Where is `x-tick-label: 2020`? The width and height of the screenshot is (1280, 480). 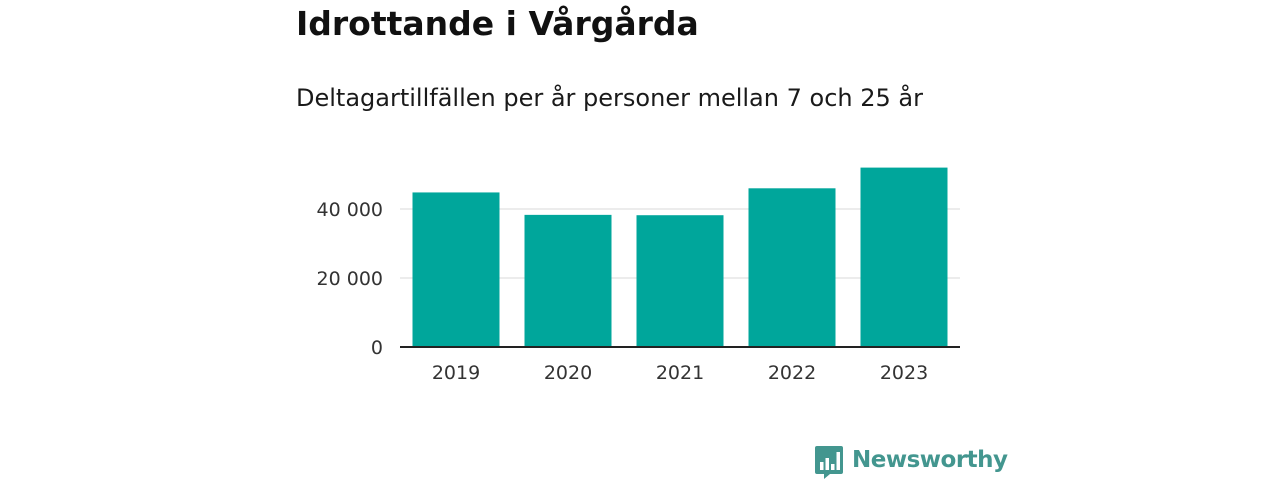 x-tick-label: 2020 is located at coordinates (568, 373).